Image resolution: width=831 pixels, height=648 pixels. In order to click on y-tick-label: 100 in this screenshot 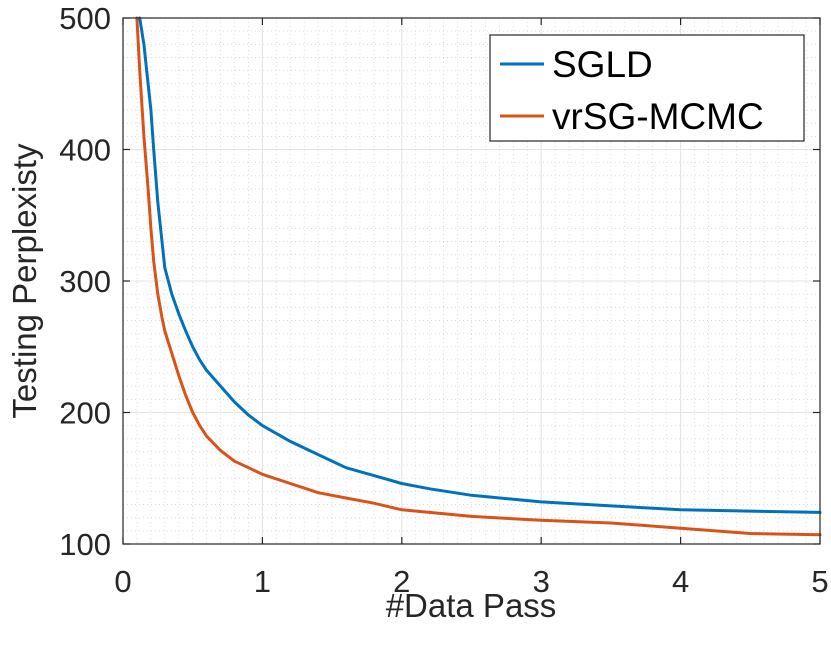, I will do `click(85, 544)`.